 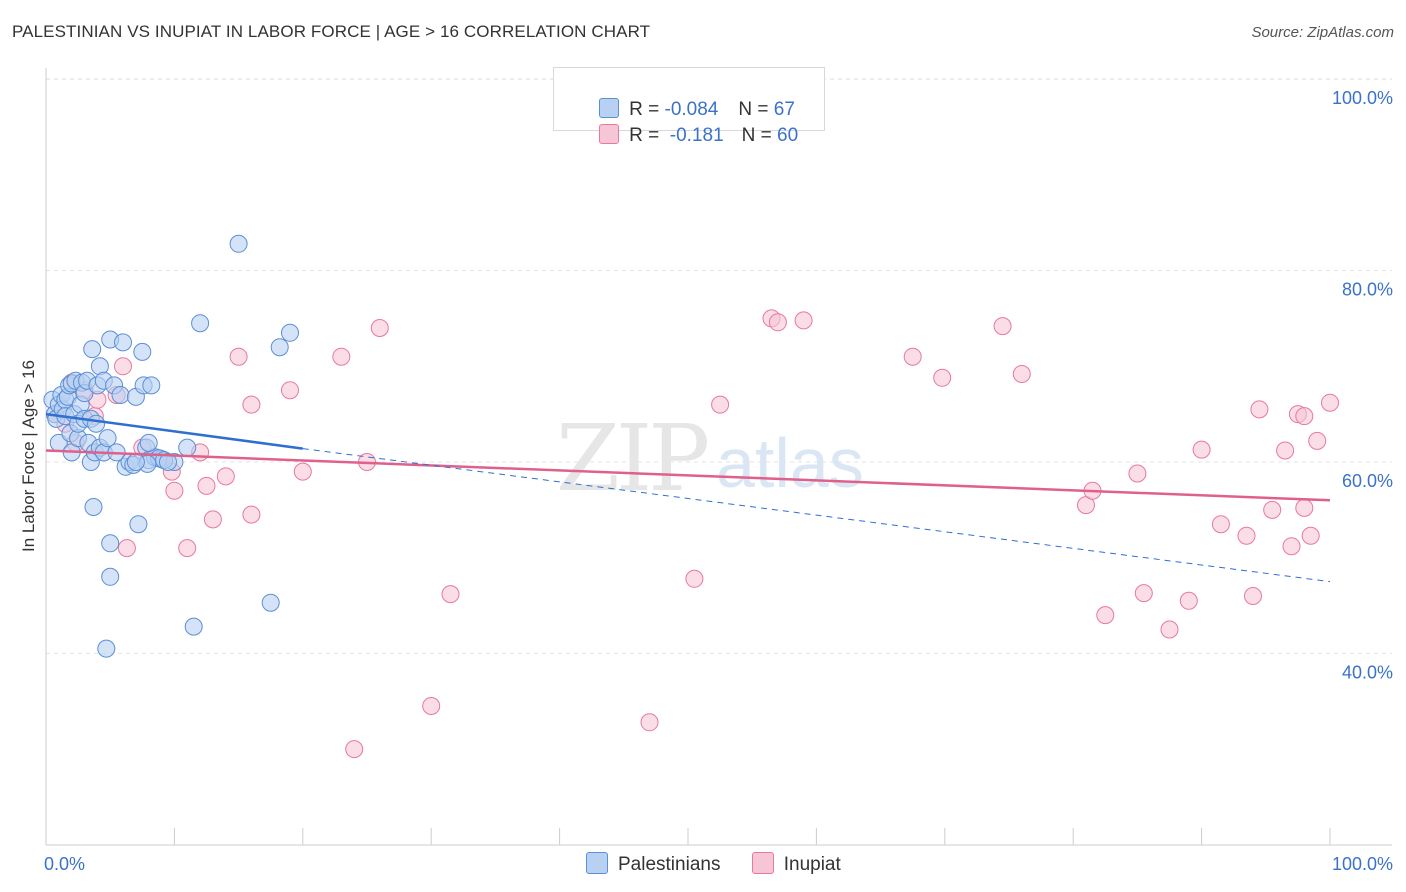 What do you see at coordinates (812, 864) in the screenshot?
I see `legend-label-inupiat: Inupiat` at bounding box center [812, 864].